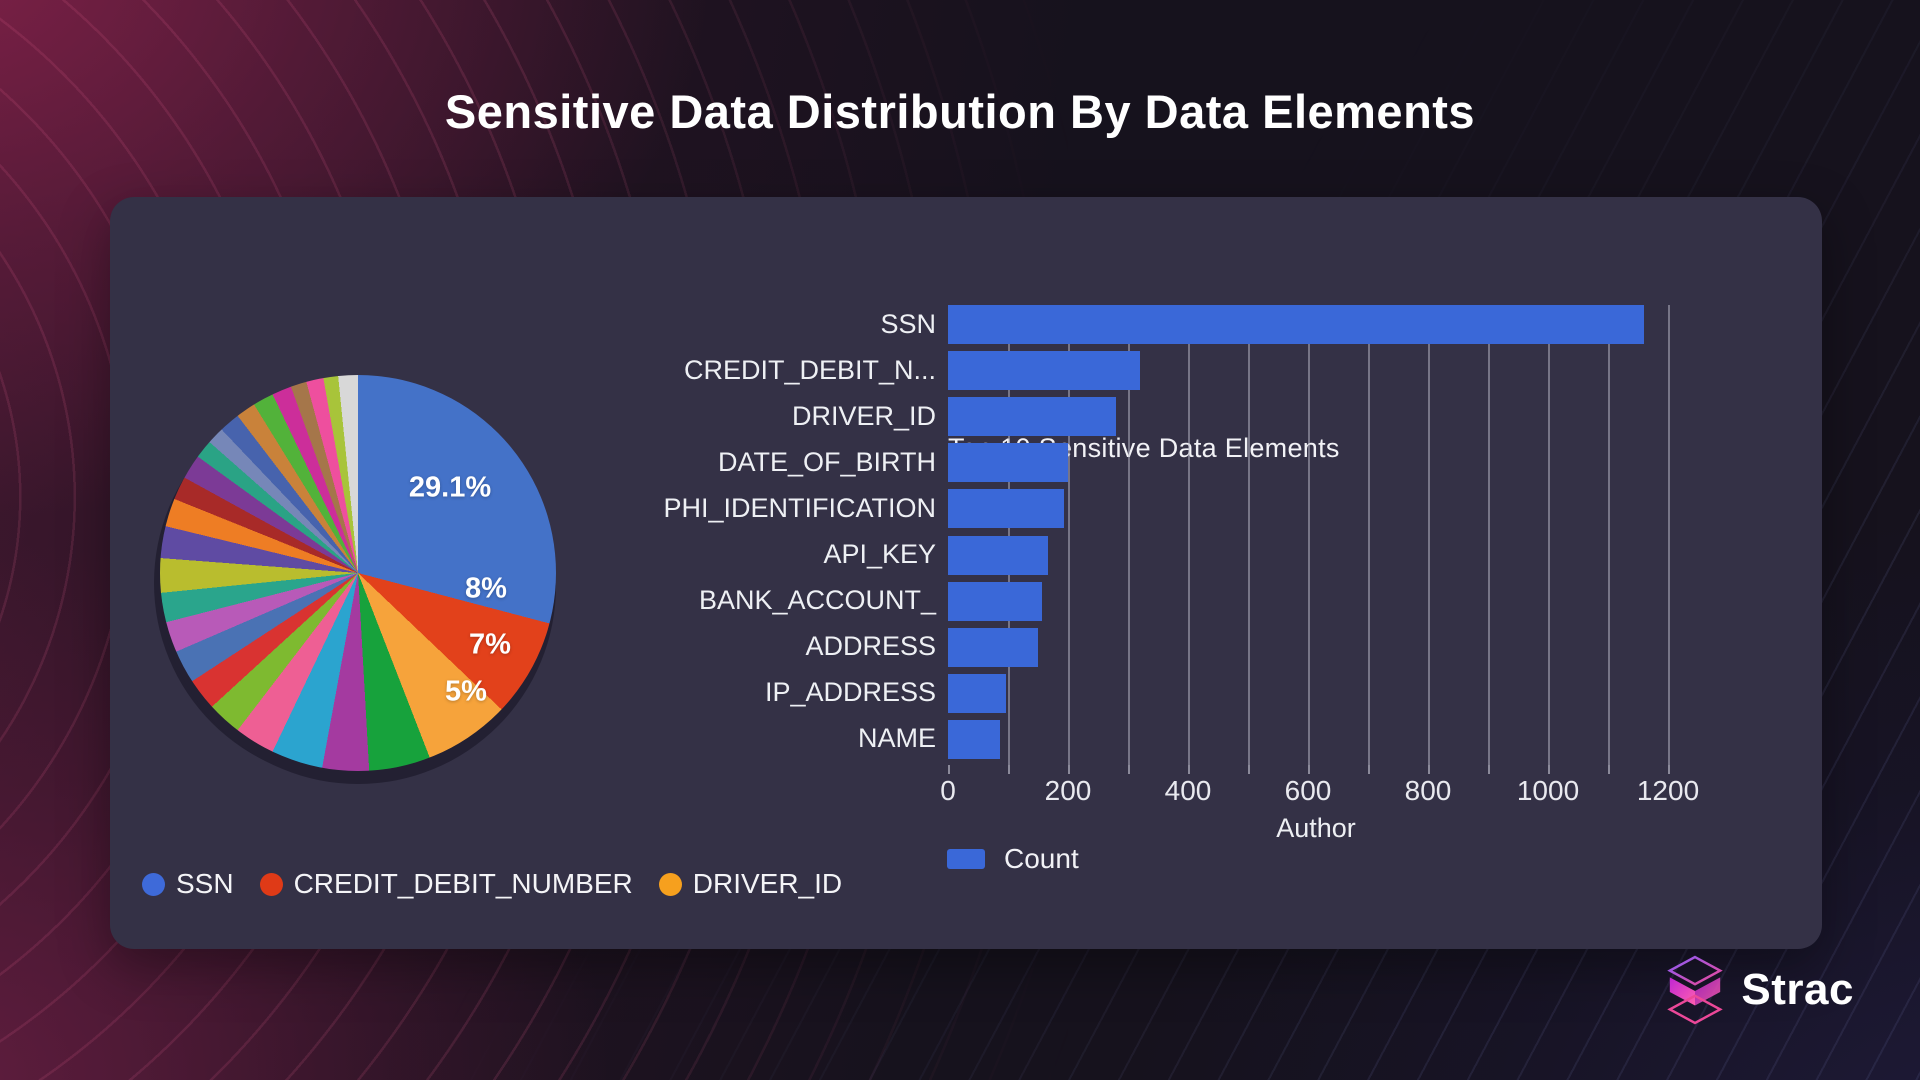 The image size is (1920, 1080). Describe the element at coordinates (486, 588) in the screenshot. I see `pie-slice-percent-label: 8%` at that location.